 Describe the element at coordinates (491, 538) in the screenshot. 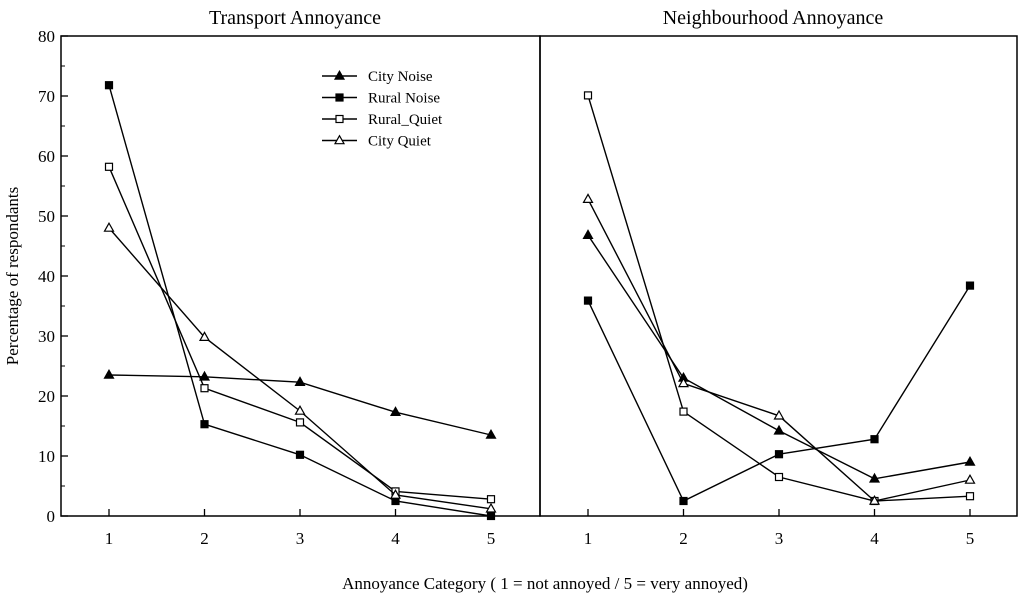

I see `x-tick-label-p1-5: 5` at that location.